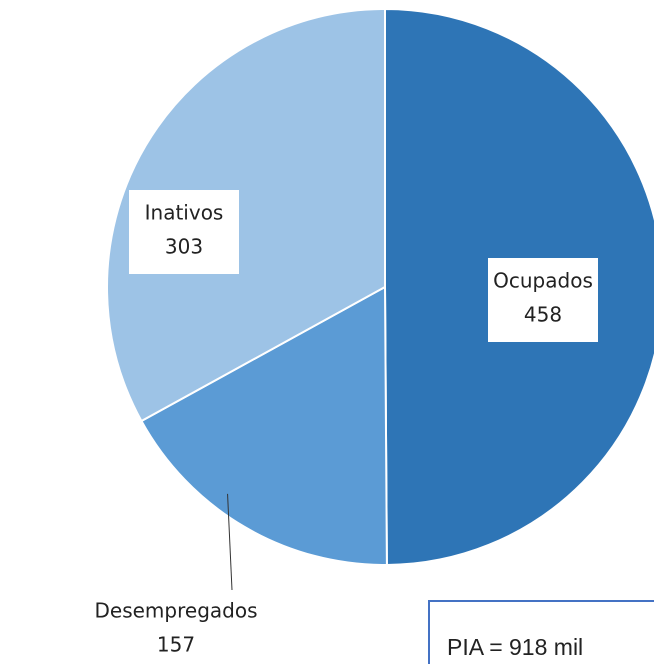 The image size is (654, 664). Describe the element at coordinates (541, 632) in the screenshot. I see `annotation-box` at that location.